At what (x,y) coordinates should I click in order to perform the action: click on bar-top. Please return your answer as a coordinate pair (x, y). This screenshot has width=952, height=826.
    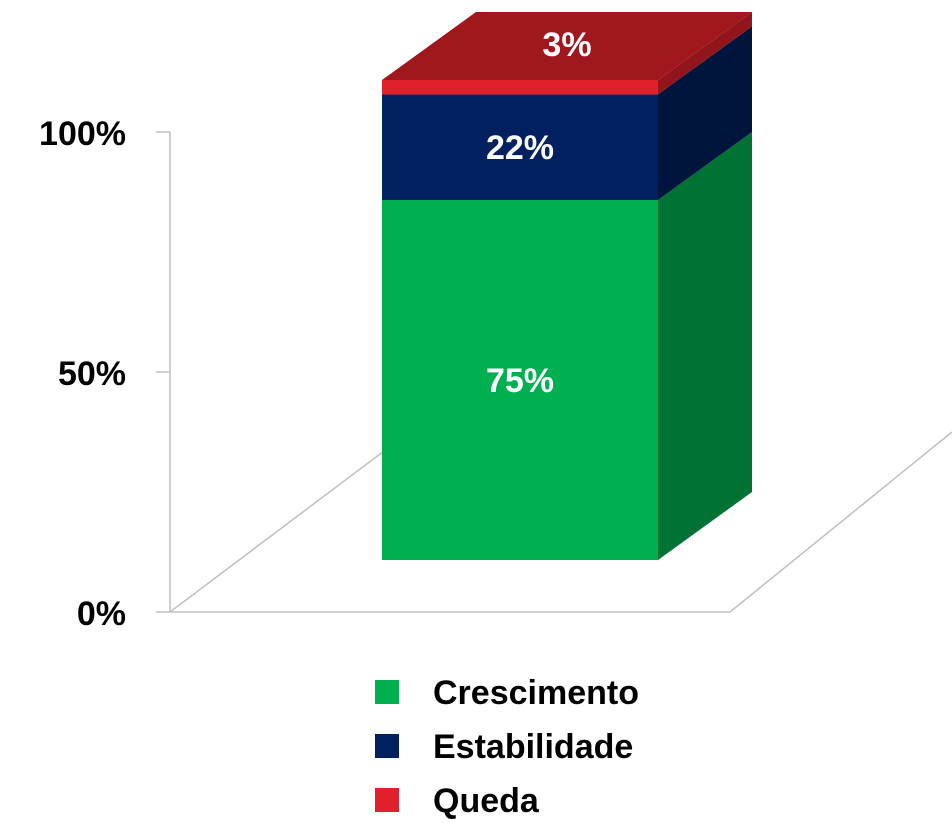
    Looking at the image, I should click on (567, 46).